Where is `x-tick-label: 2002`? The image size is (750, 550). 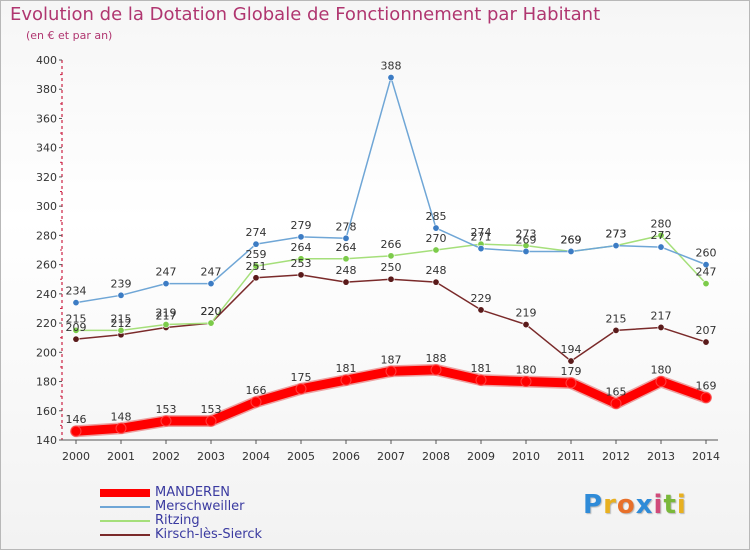 x-tick-label: 2002 is located at coordinates (166, 456).